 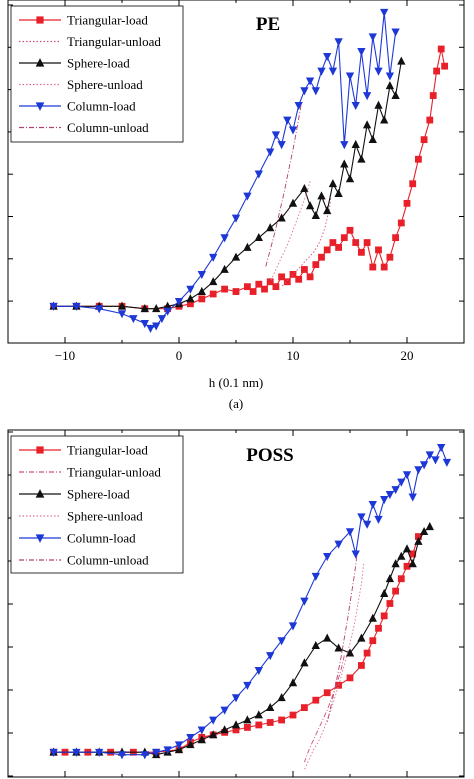 I want to click on legend-label-b-5: Column-unload, so click(x=108, y=560).